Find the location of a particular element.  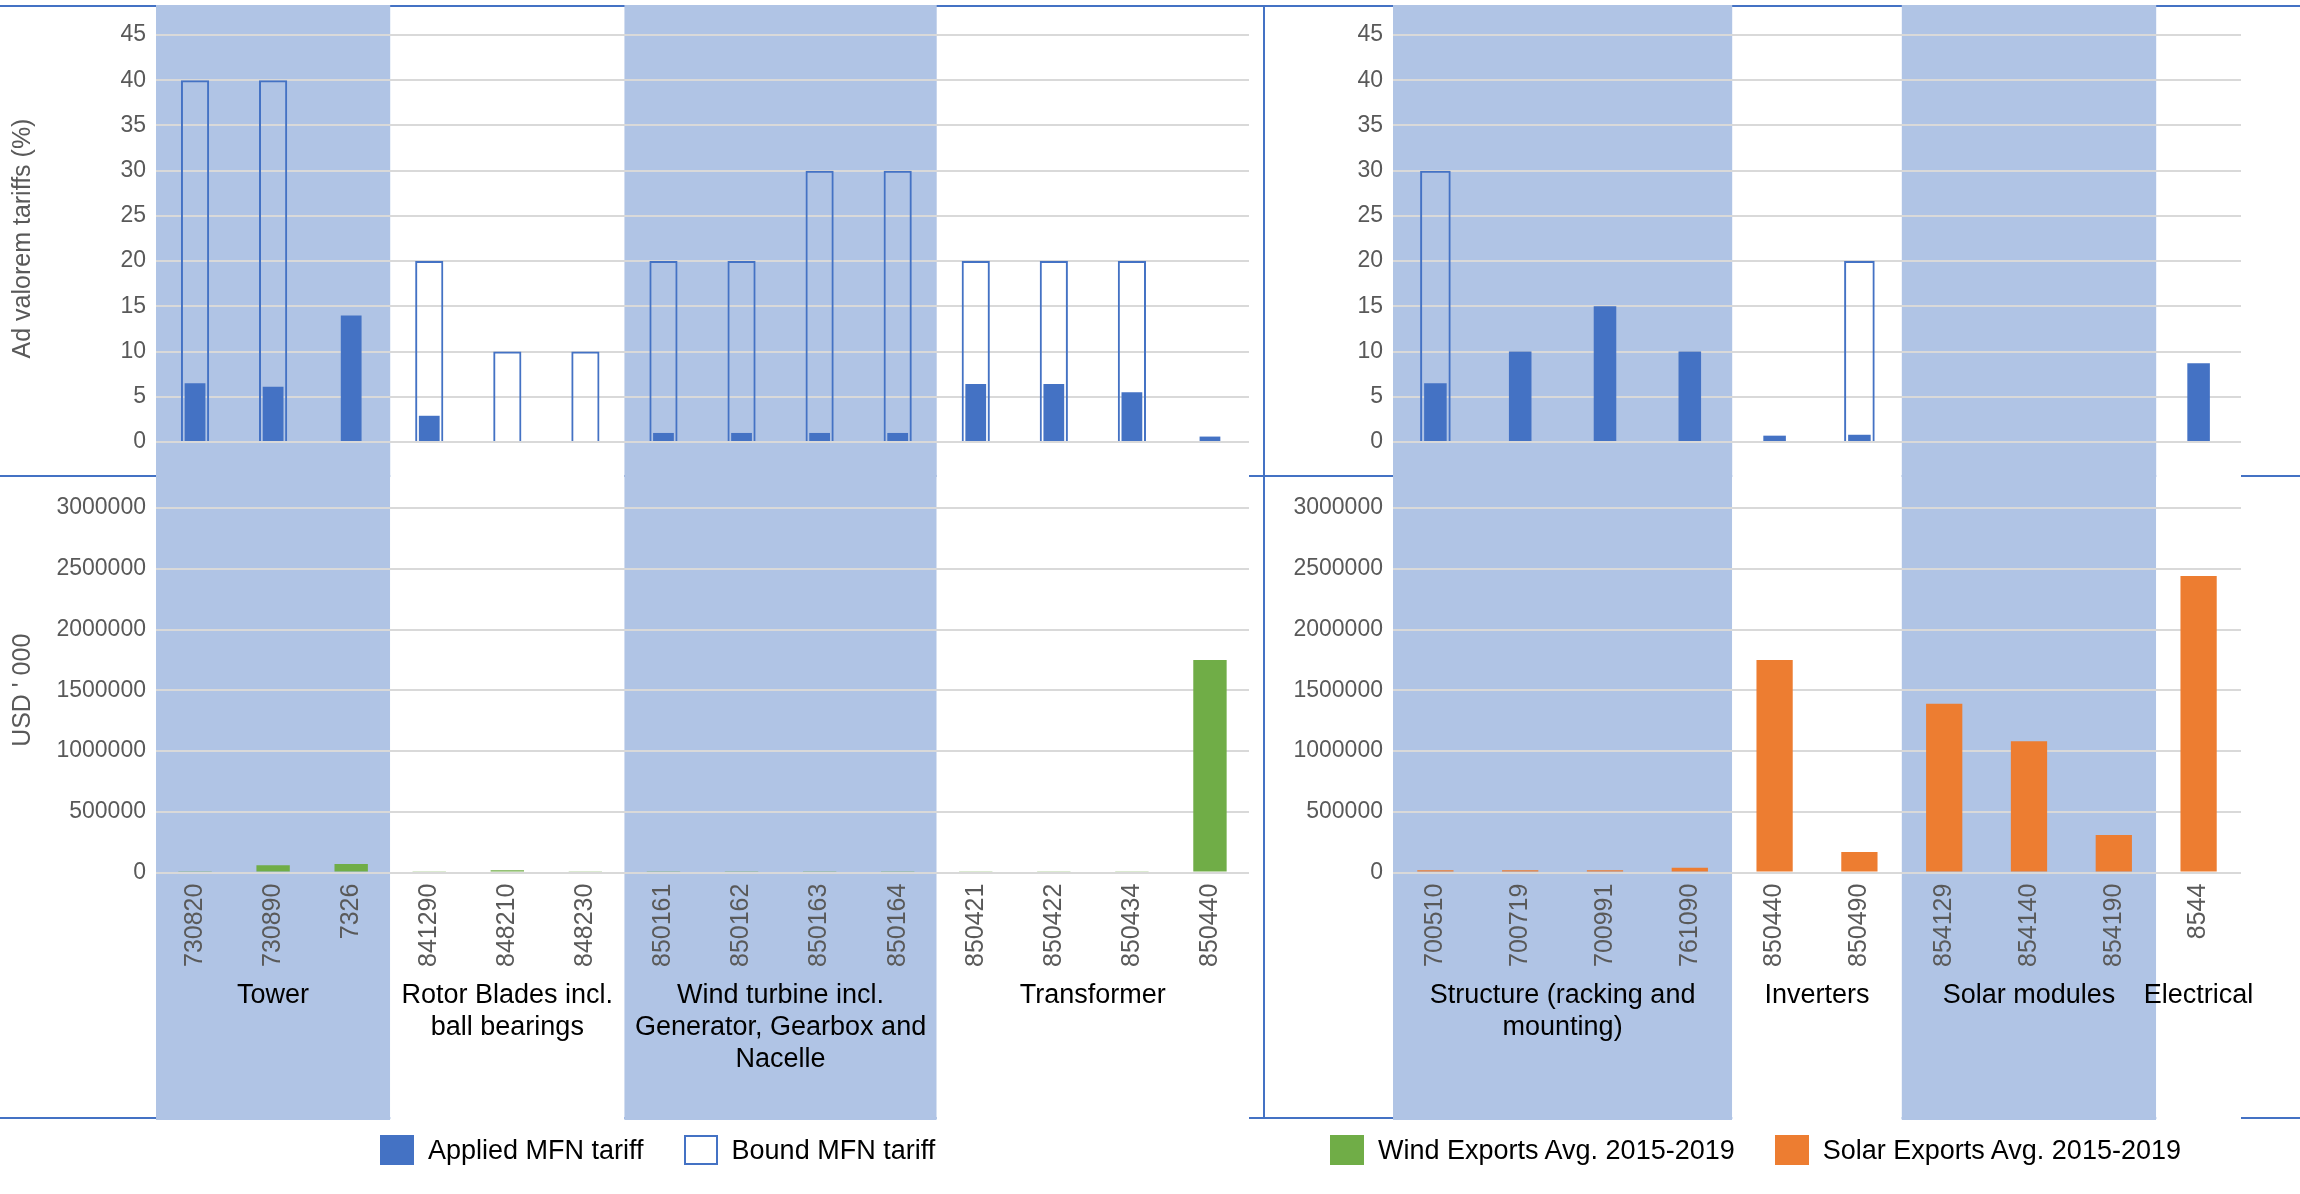

y-axis-title: Ad valorem tariffs (%) is located at coordinates (20, 238).